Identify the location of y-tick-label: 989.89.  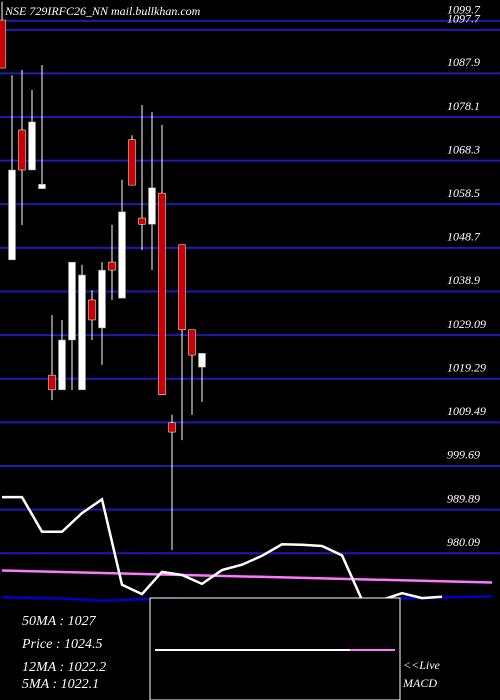
(463, 498).